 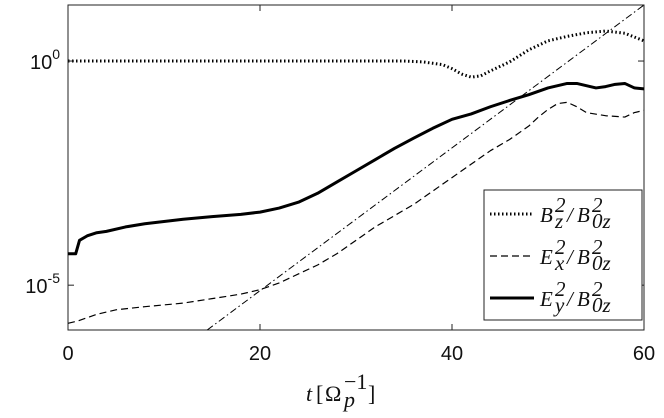 What do you see at coordinates (355, 381) in the screenshot?
I see `x-axis-label-part: −1` at bounding box center [355, 381].